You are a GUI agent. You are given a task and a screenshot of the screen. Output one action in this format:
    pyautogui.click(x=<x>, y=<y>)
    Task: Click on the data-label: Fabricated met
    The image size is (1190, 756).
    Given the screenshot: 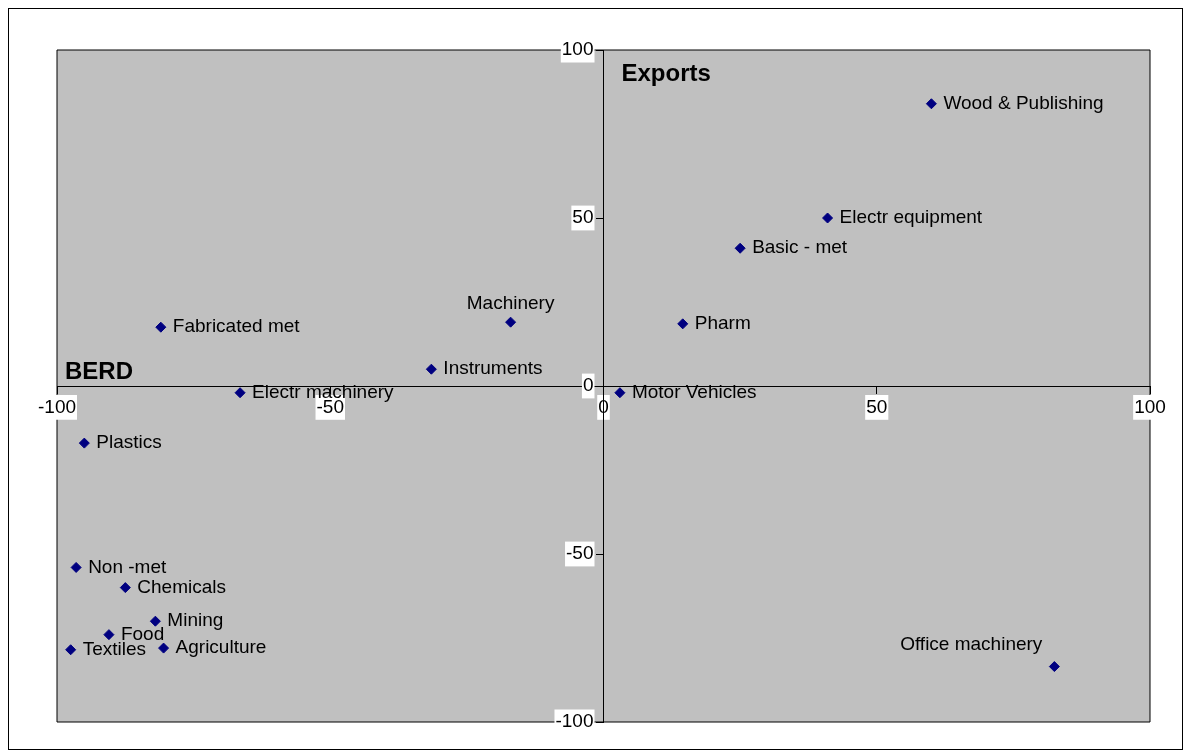 What is the action you would take?
    pyautogui.click(x=236, y=326)
    